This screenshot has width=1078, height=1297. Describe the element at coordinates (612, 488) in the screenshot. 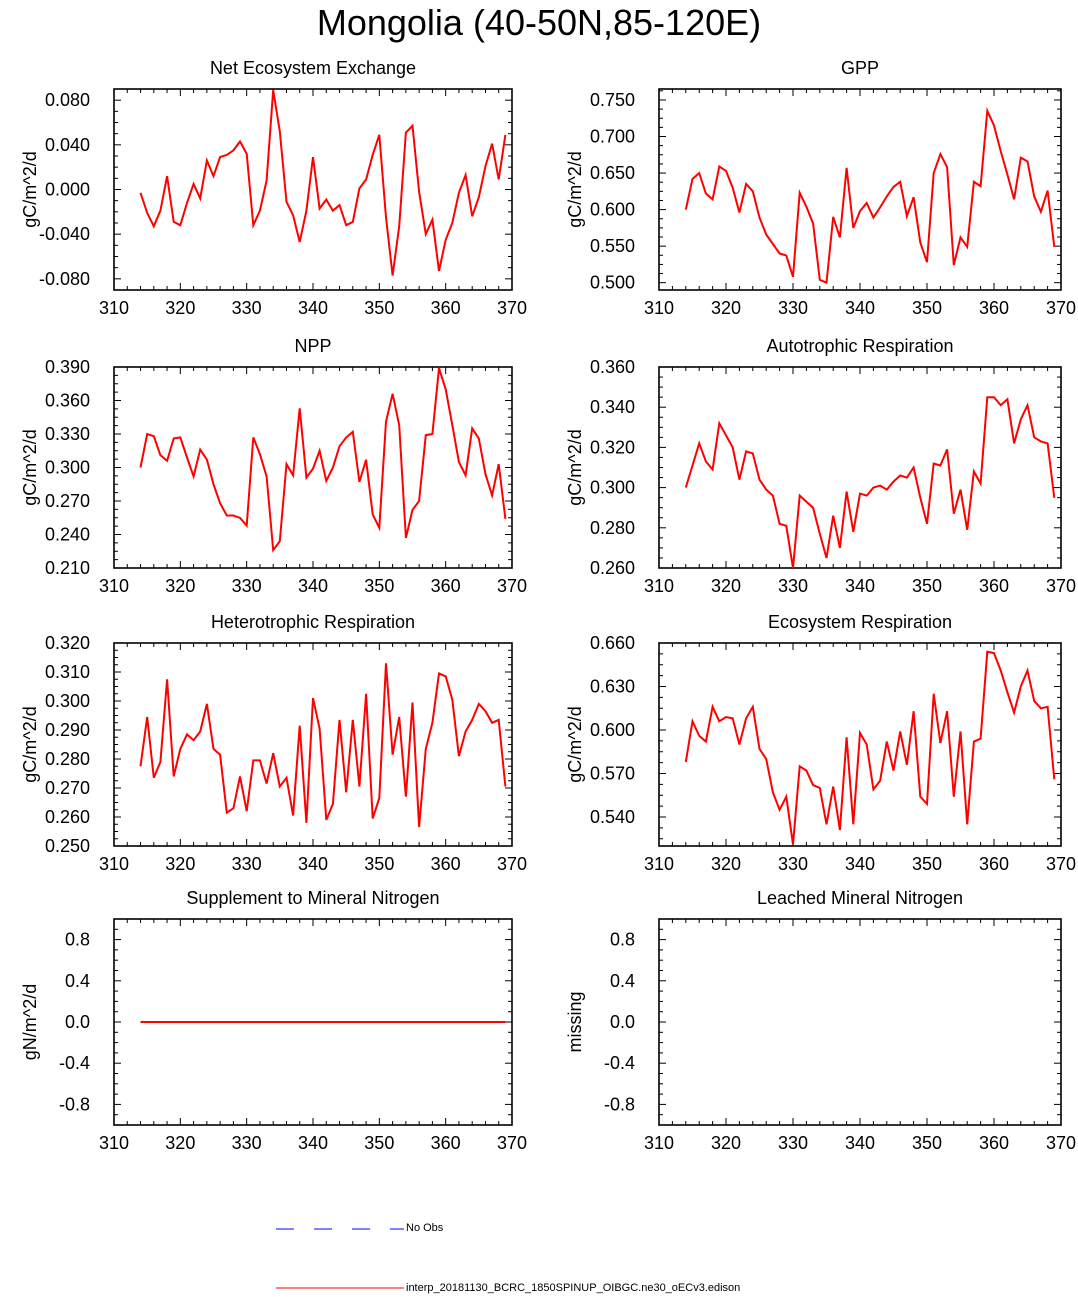

I see `y-tick-label: 0.300` at that location.